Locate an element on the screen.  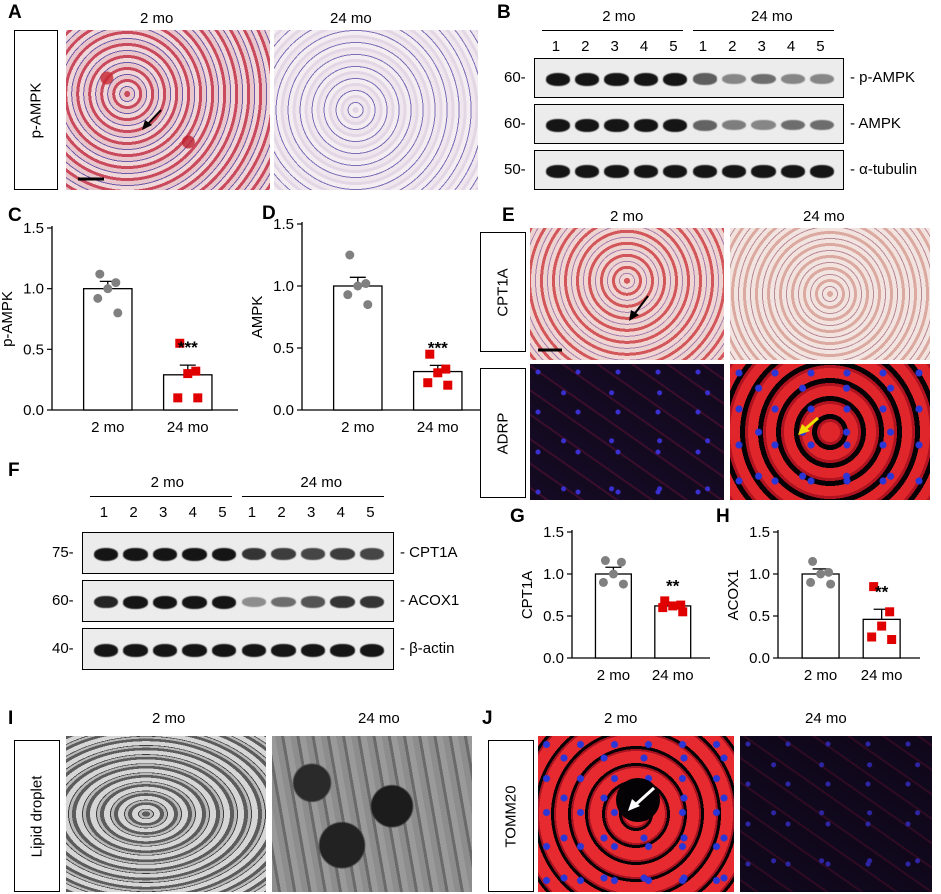
b-group-line-2mo is located at coordinates (612, 30).